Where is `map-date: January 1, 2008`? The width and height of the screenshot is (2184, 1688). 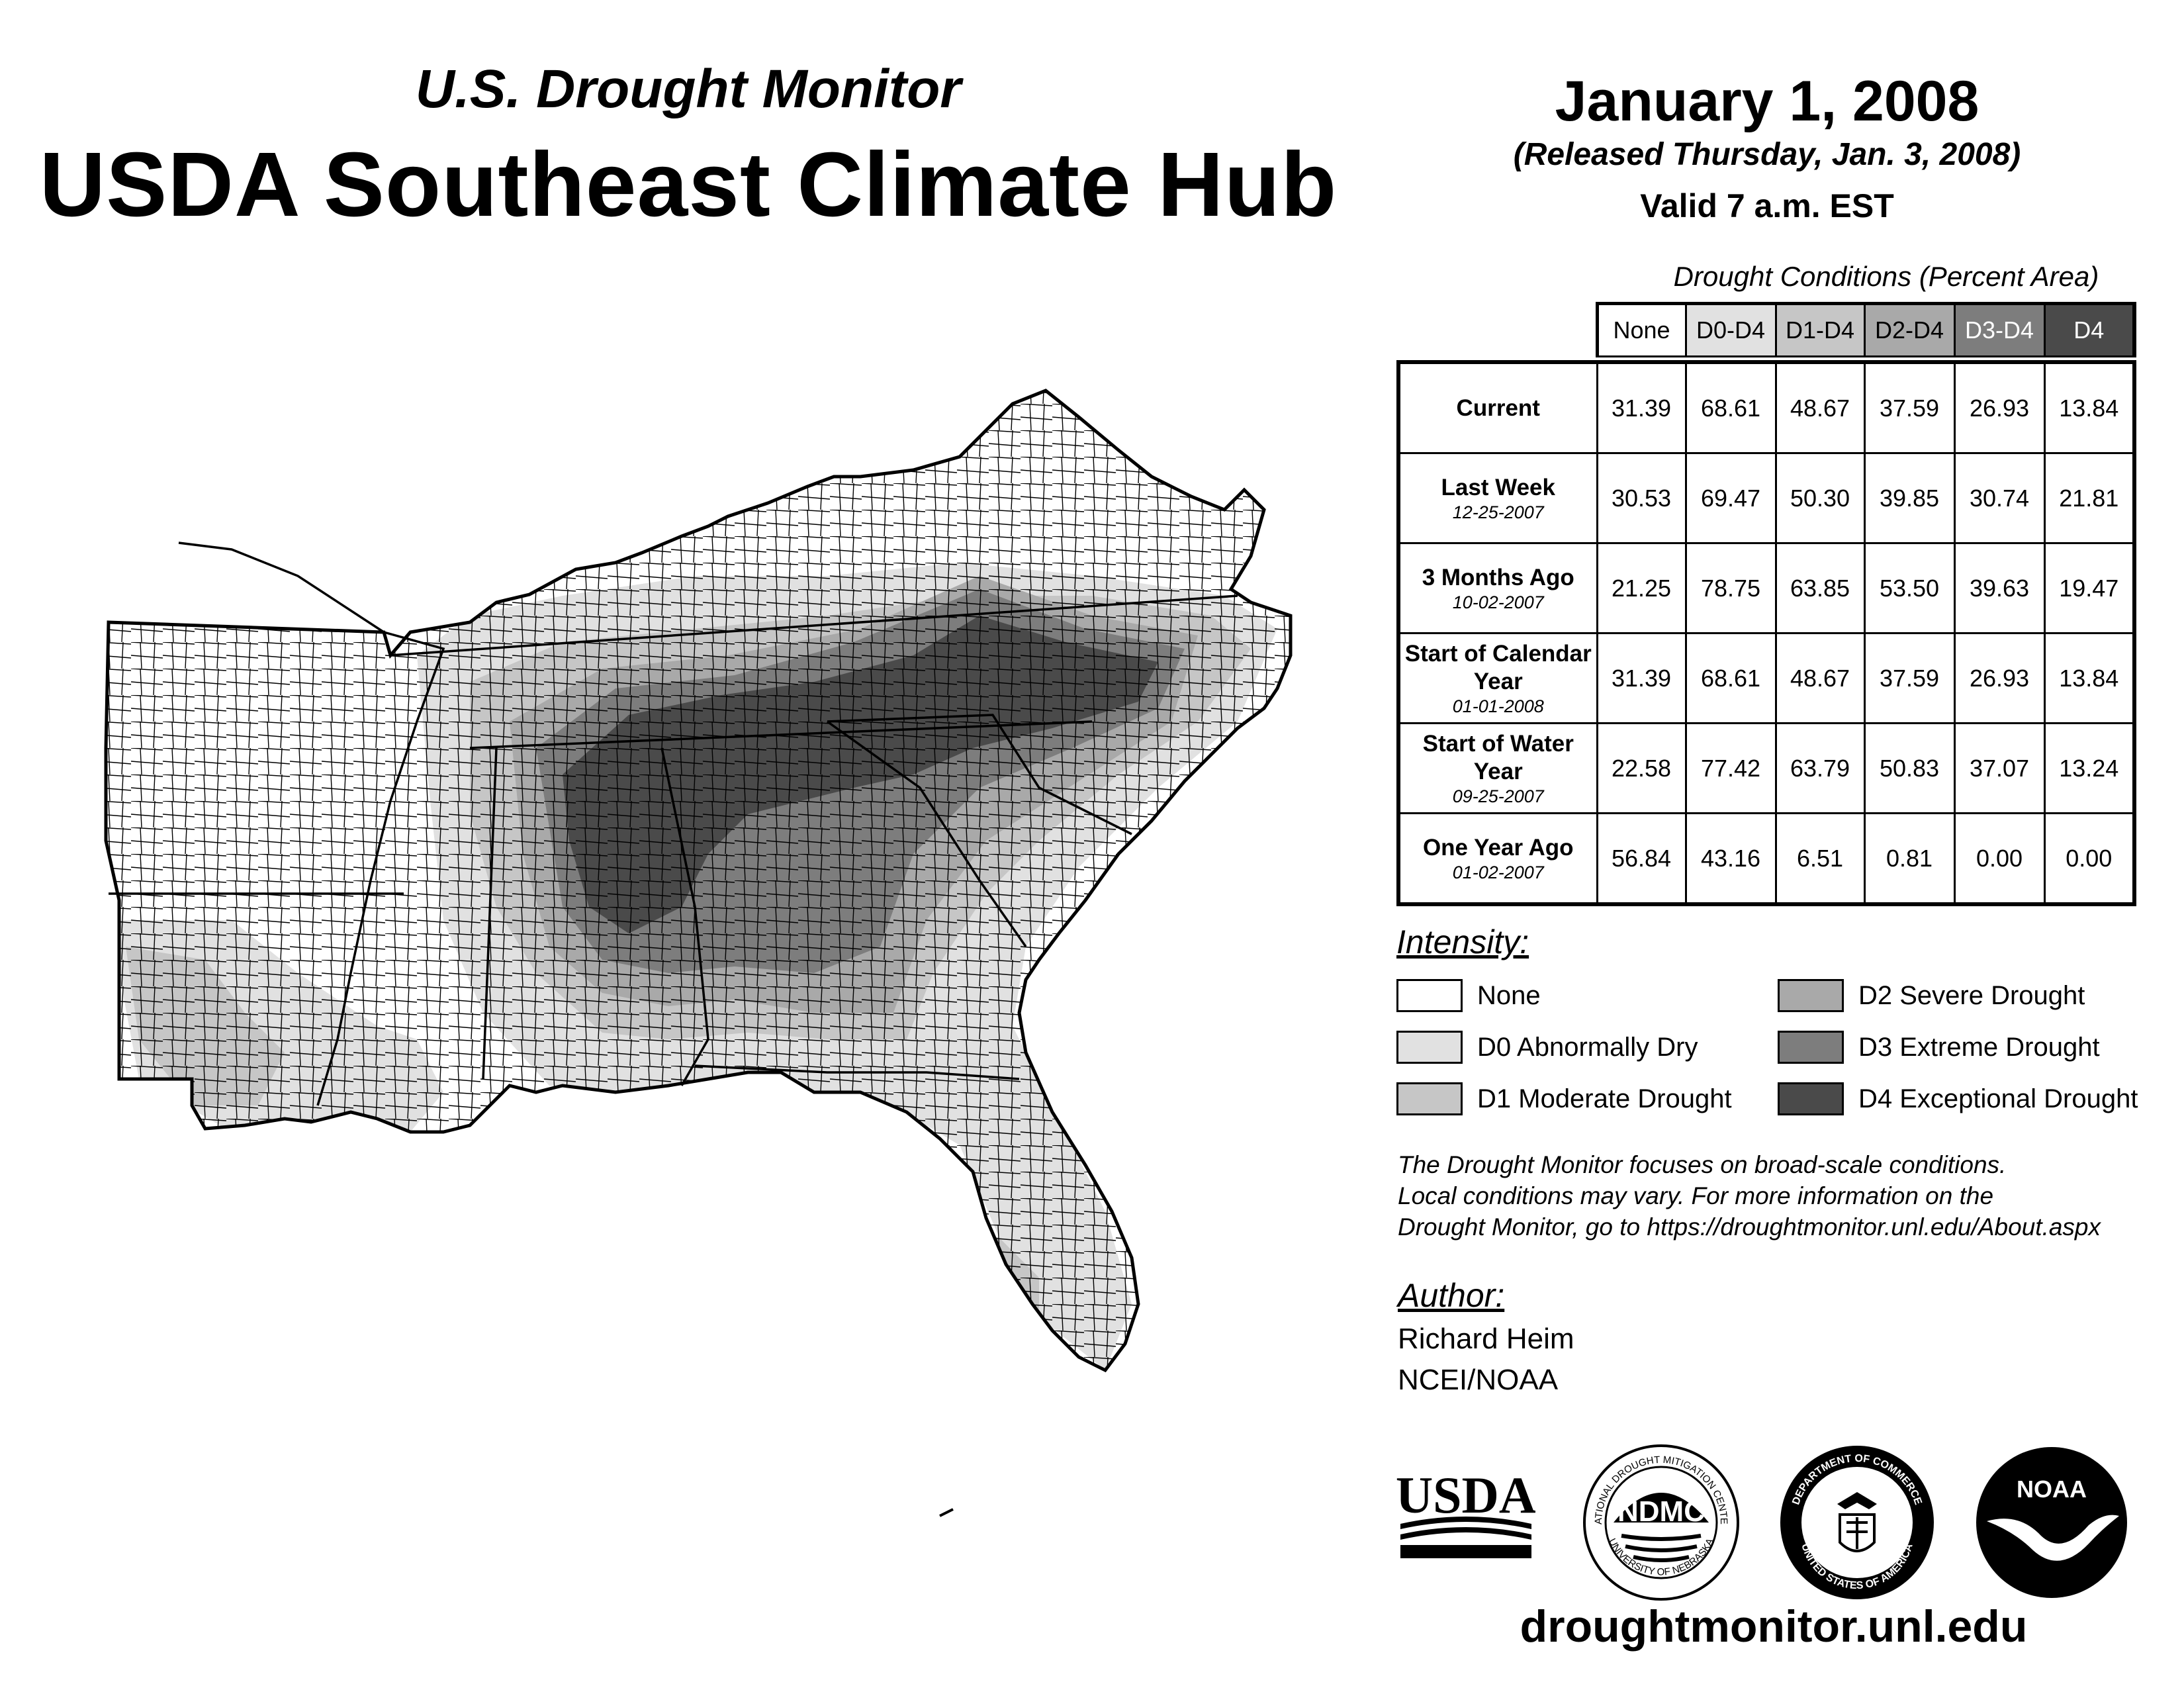 map-date: January 1, 2008 is located at coordinates (1767, 101).